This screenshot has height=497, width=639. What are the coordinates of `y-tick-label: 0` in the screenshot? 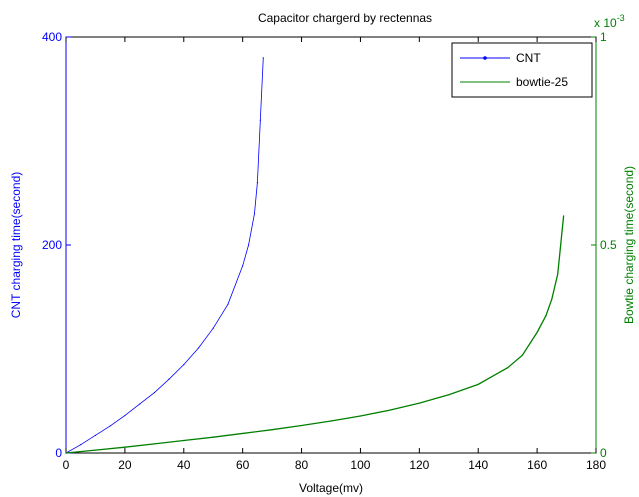 It's located at (58, 453).